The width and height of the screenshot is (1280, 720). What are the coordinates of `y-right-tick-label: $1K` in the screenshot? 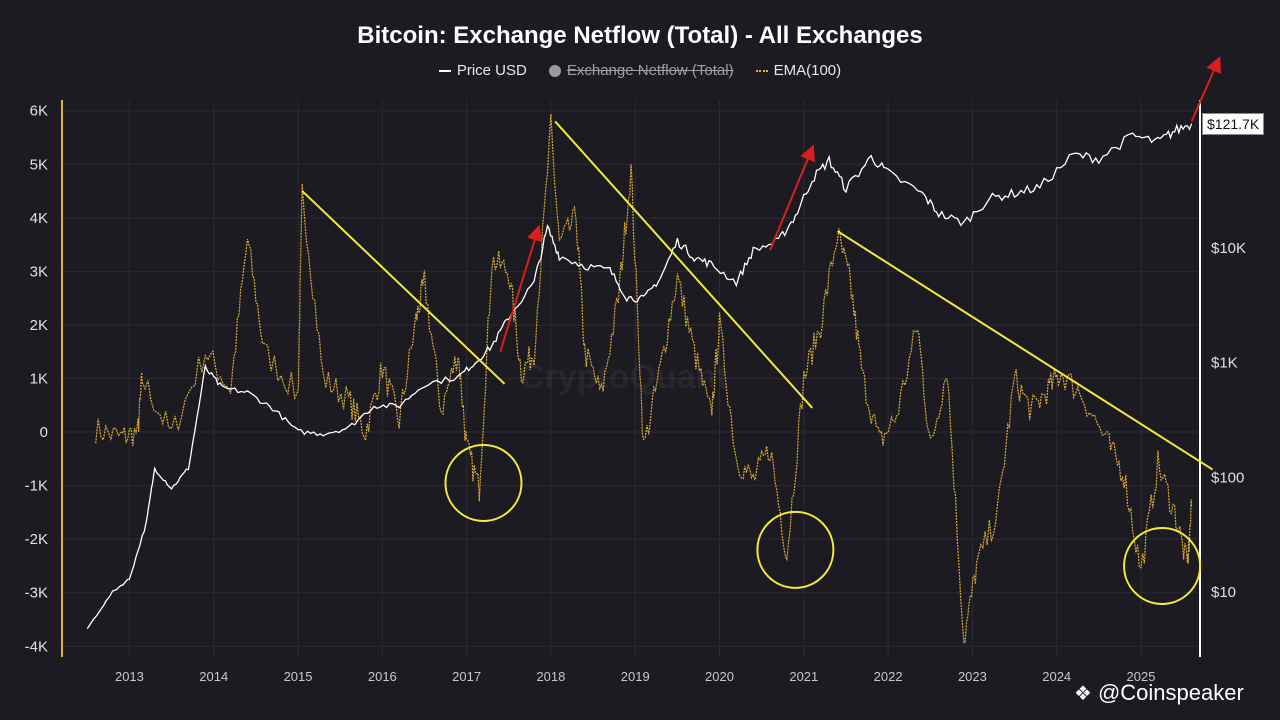 It's located at (1224, 363).